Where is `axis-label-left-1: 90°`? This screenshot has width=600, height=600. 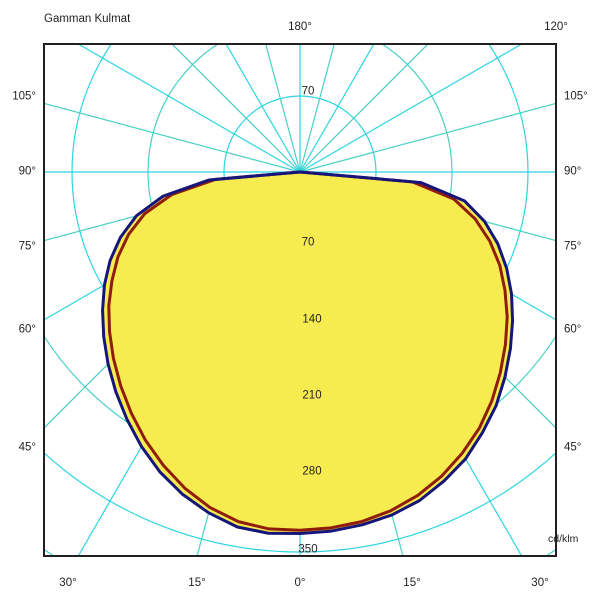 axis-label-left-1: 90° is located at coordinates (27, 171).